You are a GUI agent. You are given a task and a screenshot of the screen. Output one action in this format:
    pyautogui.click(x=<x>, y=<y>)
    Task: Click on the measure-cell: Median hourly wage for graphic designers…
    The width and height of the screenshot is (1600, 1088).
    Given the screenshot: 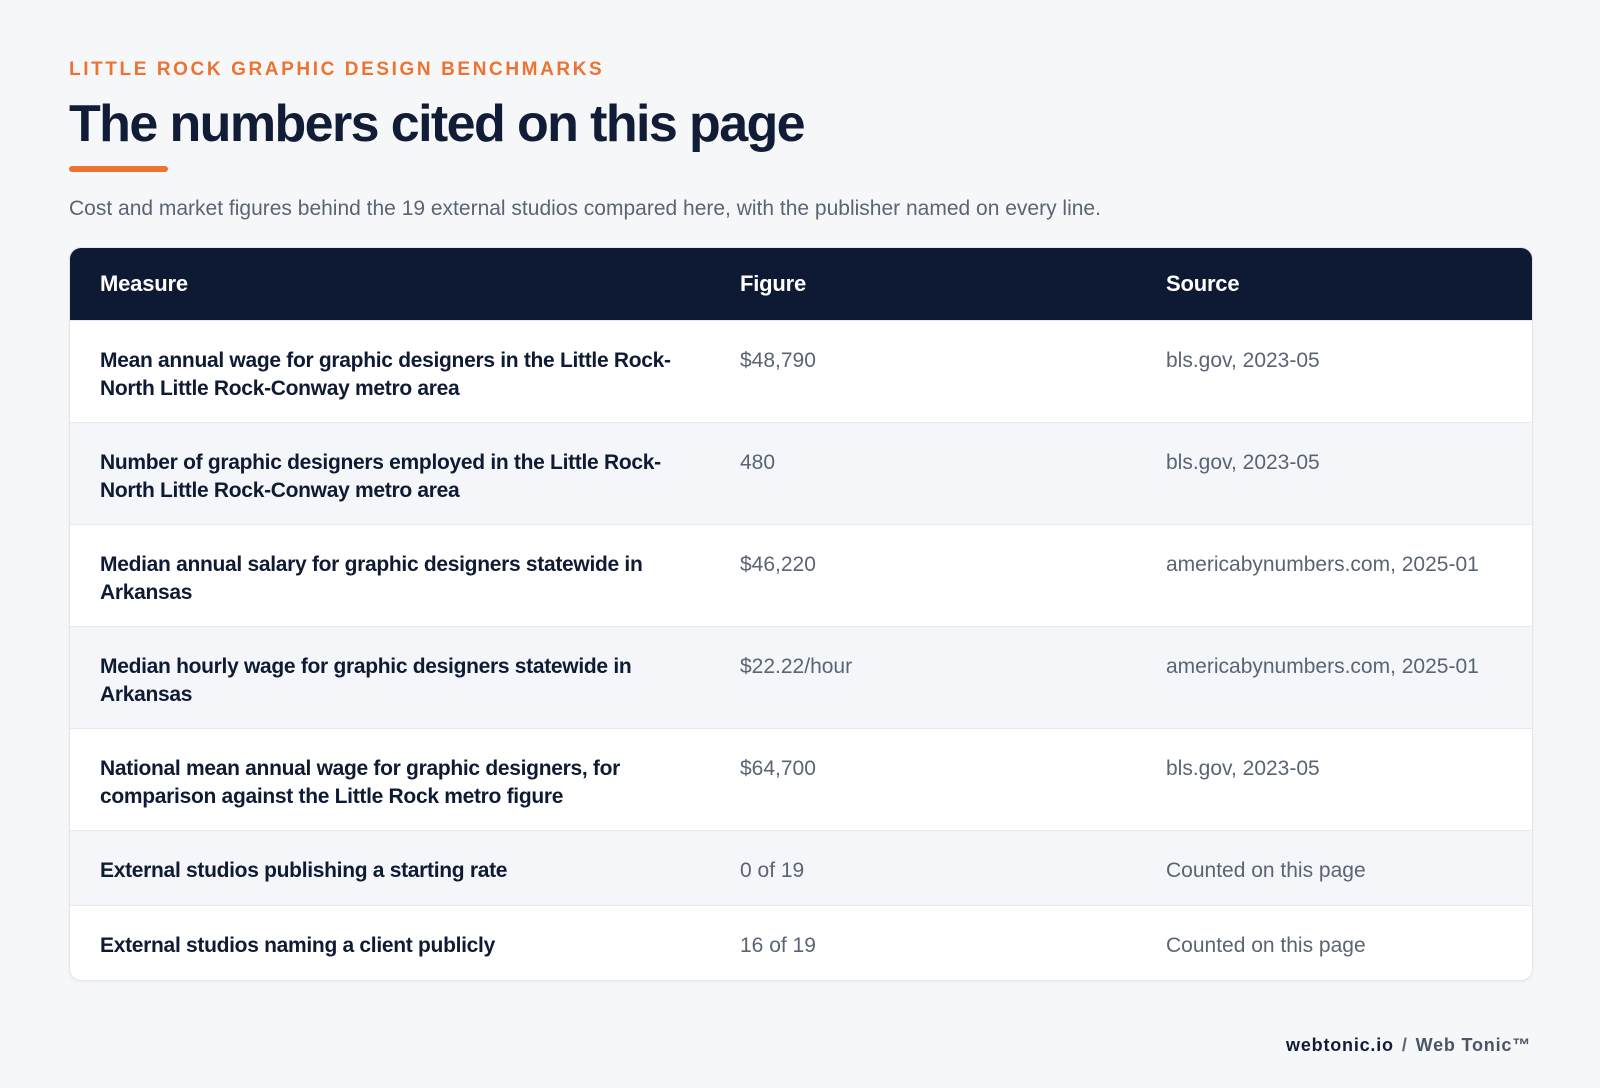 What is the action you would take?
    pyautogui.click(x=366, y=680)
    